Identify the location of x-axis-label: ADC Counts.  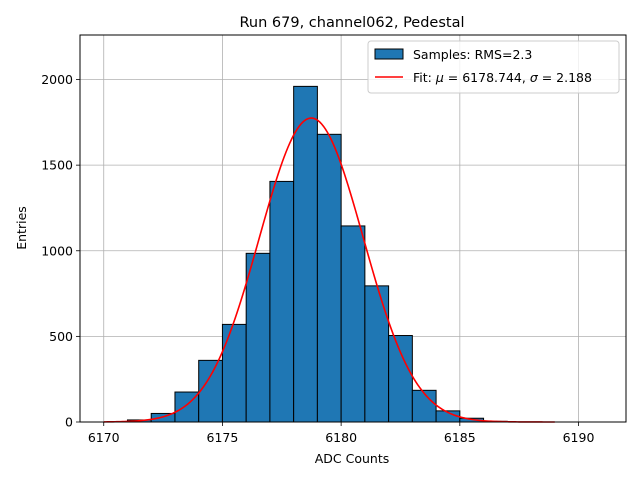
(352, 458).